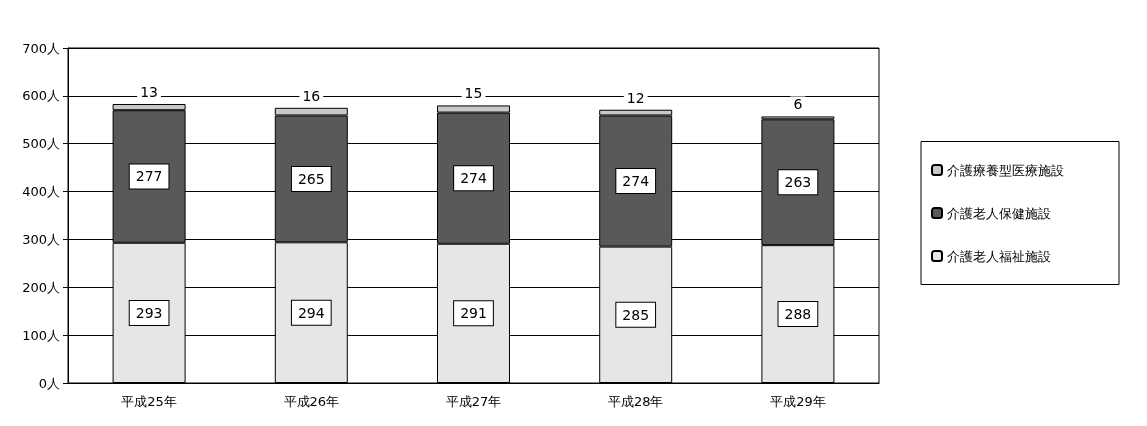 Image resolution: width=1147 pixels, height=426 pixels. Describe the element at coordinates (311, 95) in the screenshot. I see `data-label: 16` at that location.